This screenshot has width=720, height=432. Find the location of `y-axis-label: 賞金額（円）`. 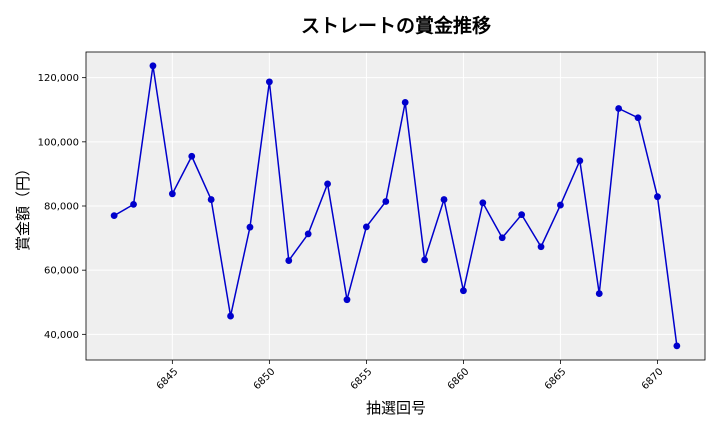

y-axis-label: 賞金額（円） is located at coordinates (23, 206).